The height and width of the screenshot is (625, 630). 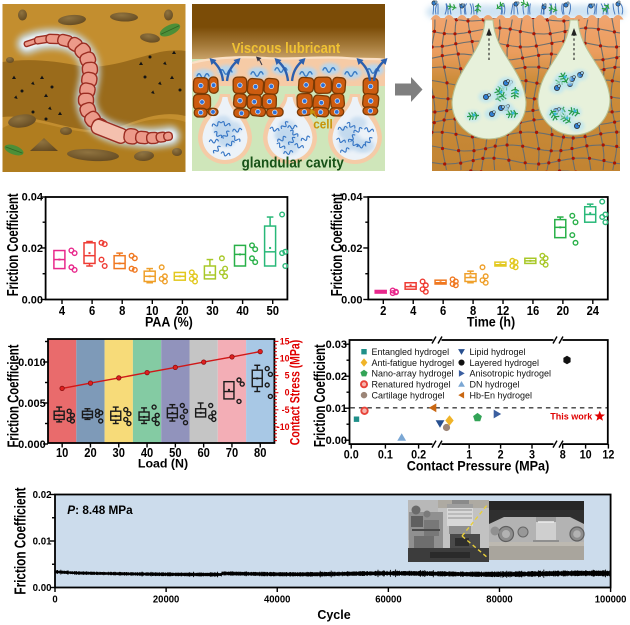 What do you see at coordinates (203, 452) in the screenshot?
I see `svg-text: 60` at bounding box center [203, 452].